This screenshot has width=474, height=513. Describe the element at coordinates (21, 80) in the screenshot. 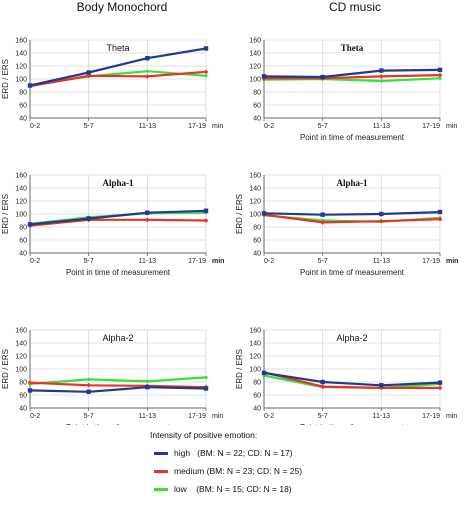

I see `chart0-ytick-label: 100` at that location.